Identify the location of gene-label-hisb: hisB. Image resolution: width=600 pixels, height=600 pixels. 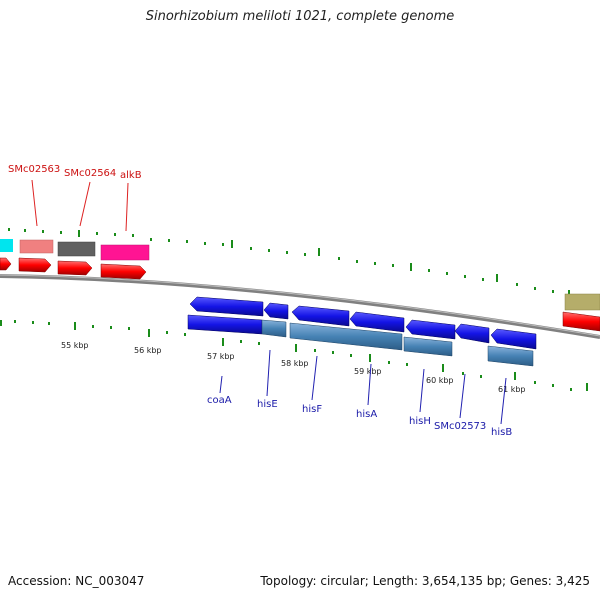
(501, 432).